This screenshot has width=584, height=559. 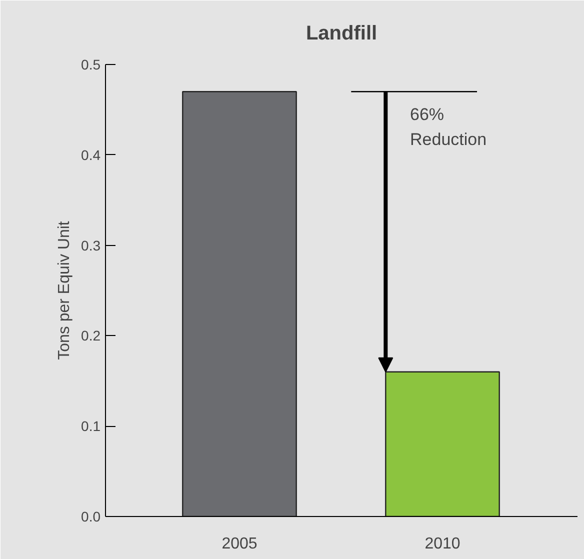 What do you see at coordinates (65, 290) in the screenshot?
I see `y-axis-title: Tons per Equiv Unit` at bounding box center [65, 290].